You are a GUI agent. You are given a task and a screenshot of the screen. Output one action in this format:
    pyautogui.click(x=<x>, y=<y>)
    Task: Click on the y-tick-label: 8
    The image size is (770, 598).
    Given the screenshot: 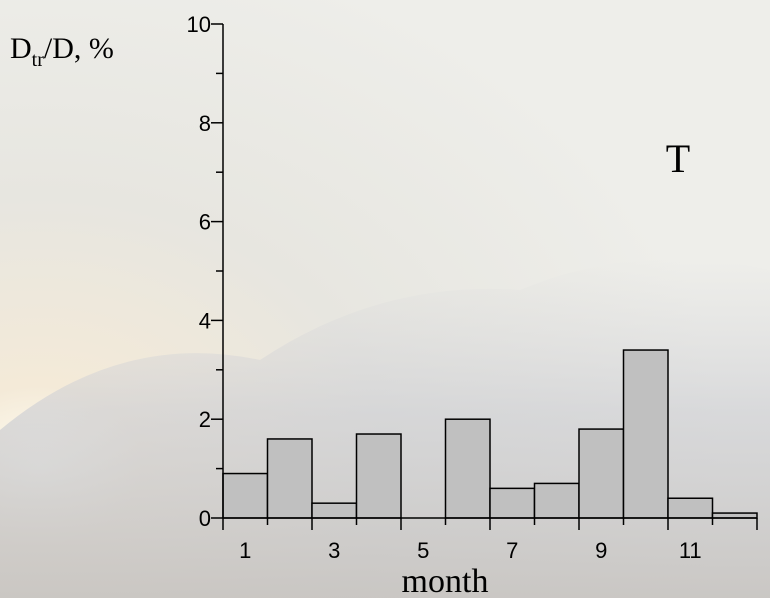 What is the action you would take?
    pyautogui.click(x=205, y=123)
    